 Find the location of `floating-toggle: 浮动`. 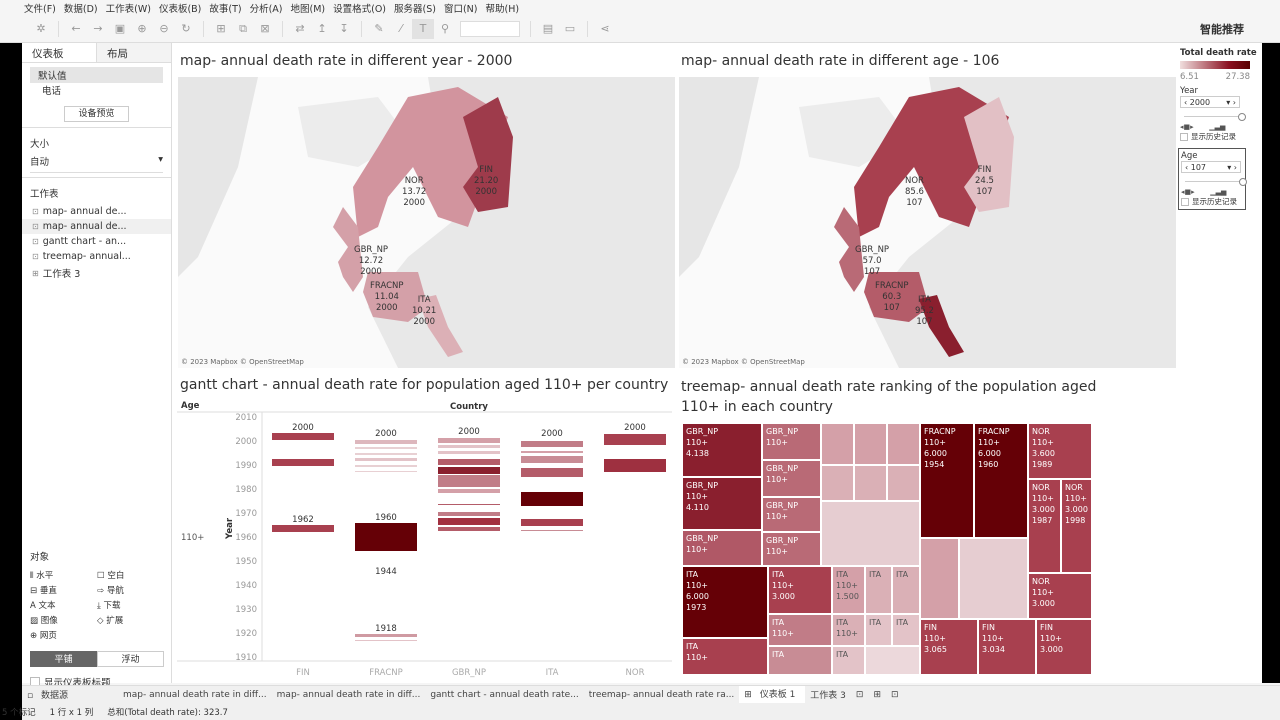

floating-toggle: 浮动 is located at coordinates (130, 659).